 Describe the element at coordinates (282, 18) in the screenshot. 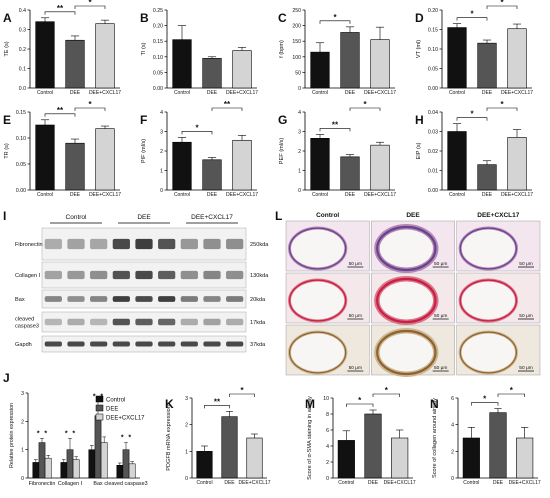

I see `panel-letter-c: C` at that location.